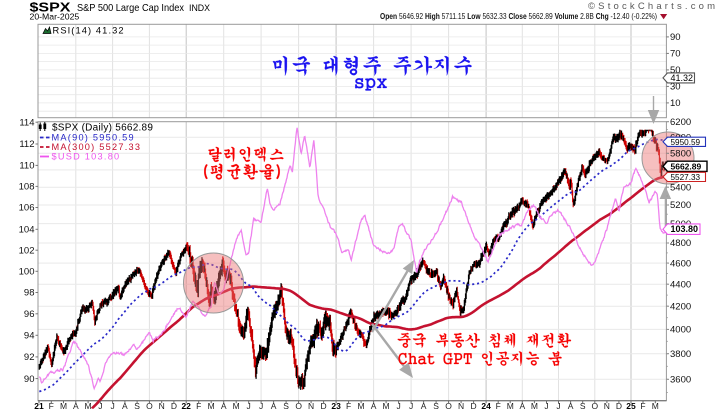 This screenshot has width=720, height=420. Describe the element at coordinates (336, 406) in the screenshot. I see `svg-text: 23` at that location.